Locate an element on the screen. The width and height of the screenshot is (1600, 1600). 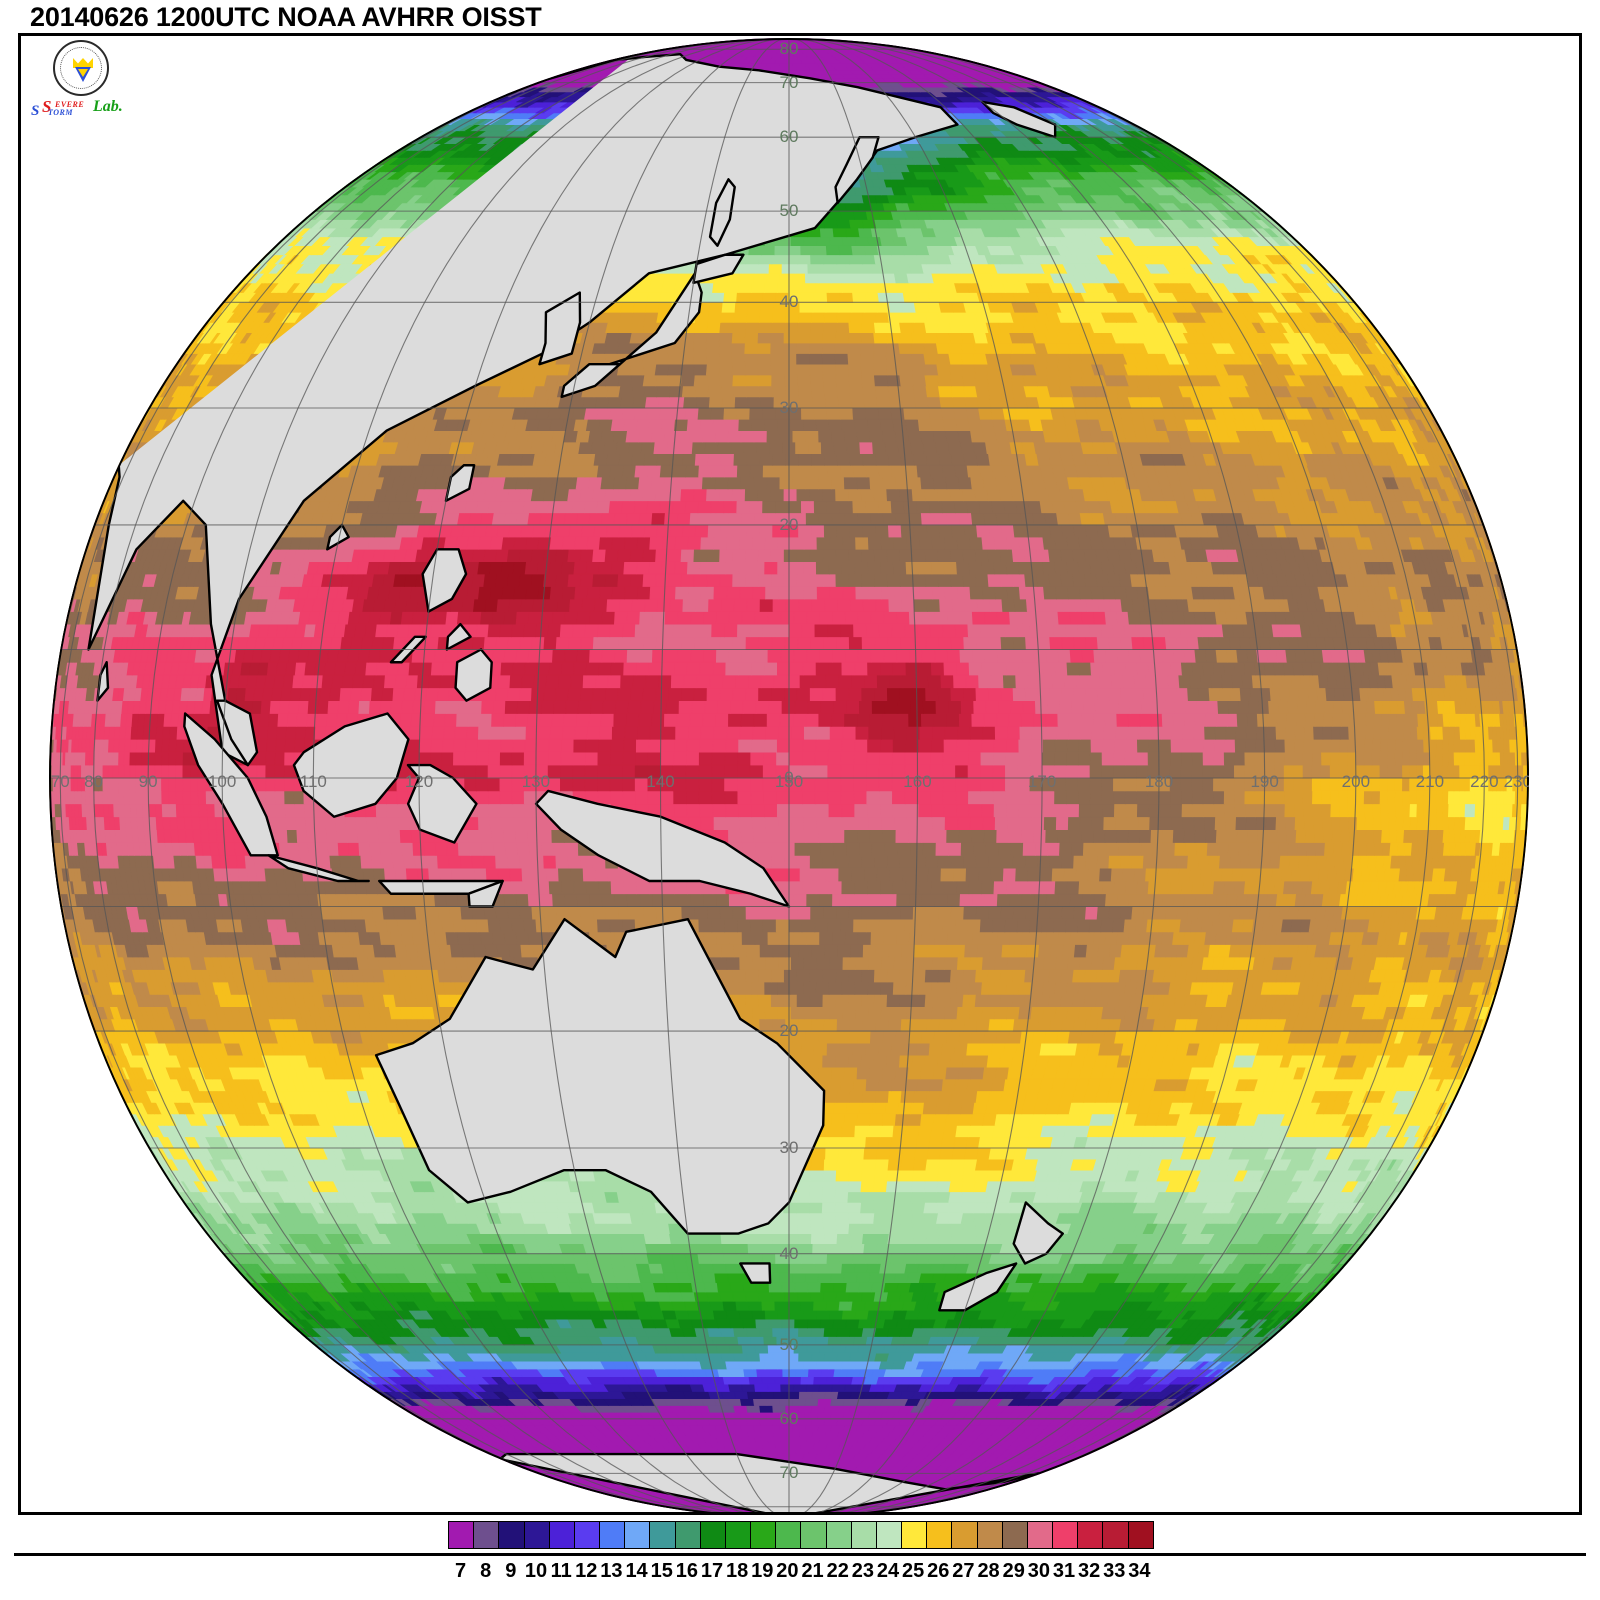
colorbar-tick-label: 29 is located at coordinates (1014, 1571).